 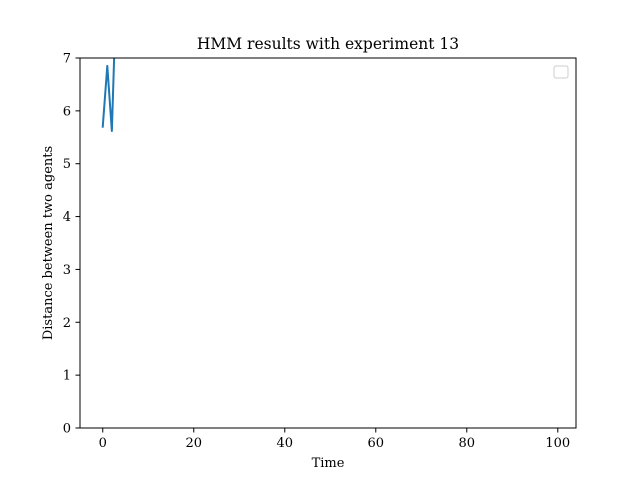 What do you see at coordinates (71, 244) in the screenshot?
I see `y-axis: 0 1 2 3 4 5 6 7` at bounding box center [71, 244].